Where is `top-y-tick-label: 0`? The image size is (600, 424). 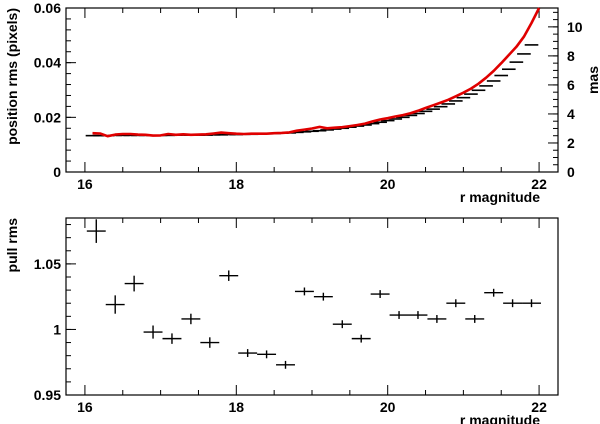 top-y-tick-label: 0 is located at coordinates (57, 172).